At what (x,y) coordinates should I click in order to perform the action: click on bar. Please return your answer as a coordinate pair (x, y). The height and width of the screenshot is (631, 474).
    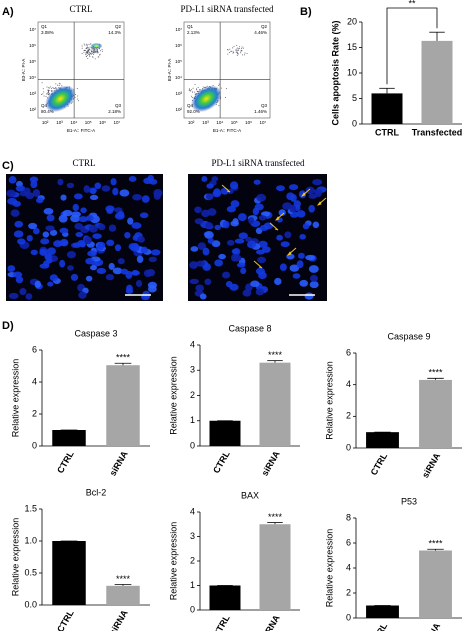
    Looking at the image, I should click on (225, 597).